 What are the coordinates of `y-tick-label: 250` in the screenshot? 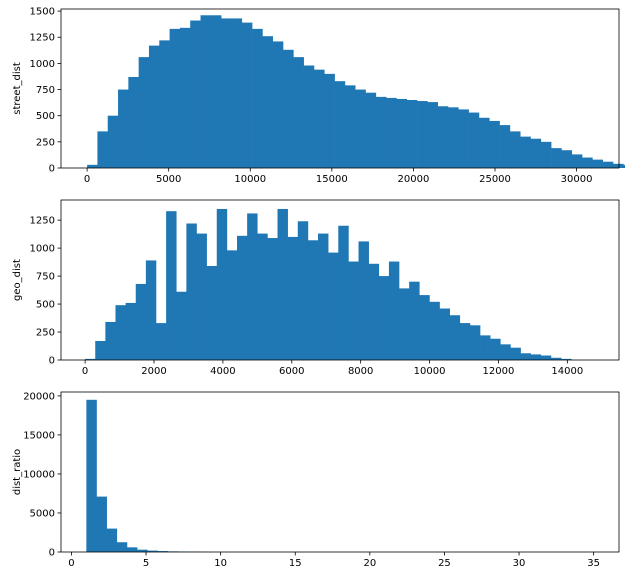 It's located at (45, 142).